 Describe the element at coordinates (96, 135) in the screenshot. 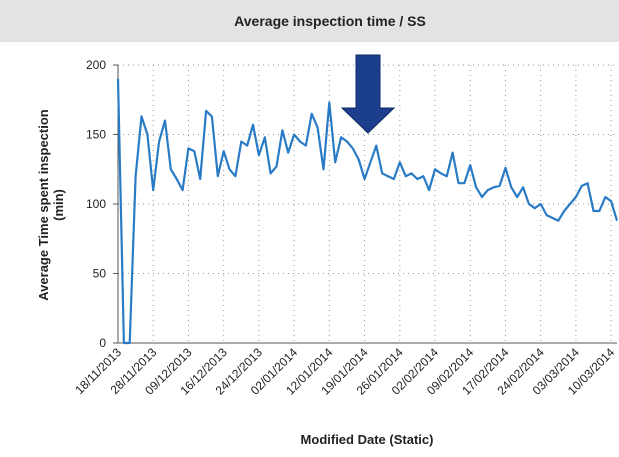

I see `y-tick-label: 150` at that location.